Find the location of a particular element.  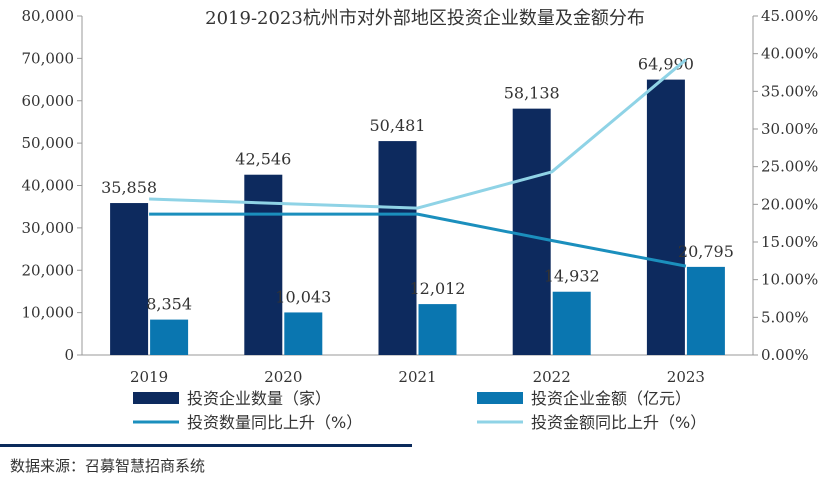

data-label: 14,932 is located at coordinates (572, 276).